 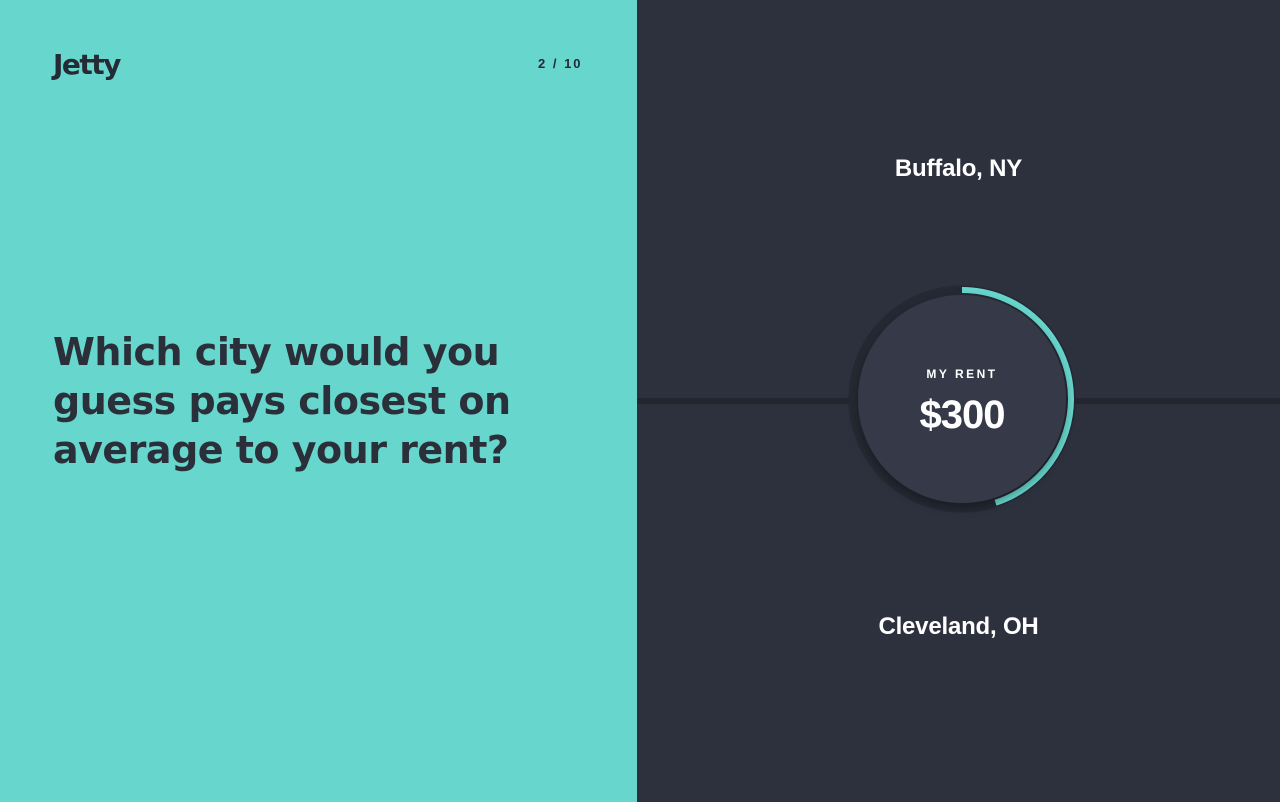 What do you see at coordinates (962, 415) in the screenshot?
I see `rent-value: $300` at bounding box center [962, 415].